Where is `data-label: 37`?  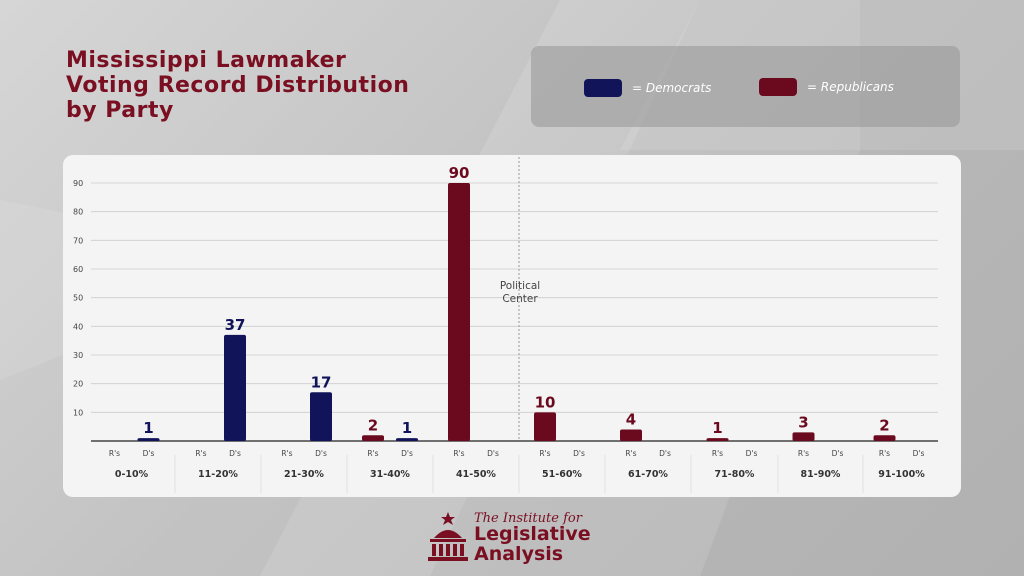 data-label: 37 is located at coordinates (235, 325).